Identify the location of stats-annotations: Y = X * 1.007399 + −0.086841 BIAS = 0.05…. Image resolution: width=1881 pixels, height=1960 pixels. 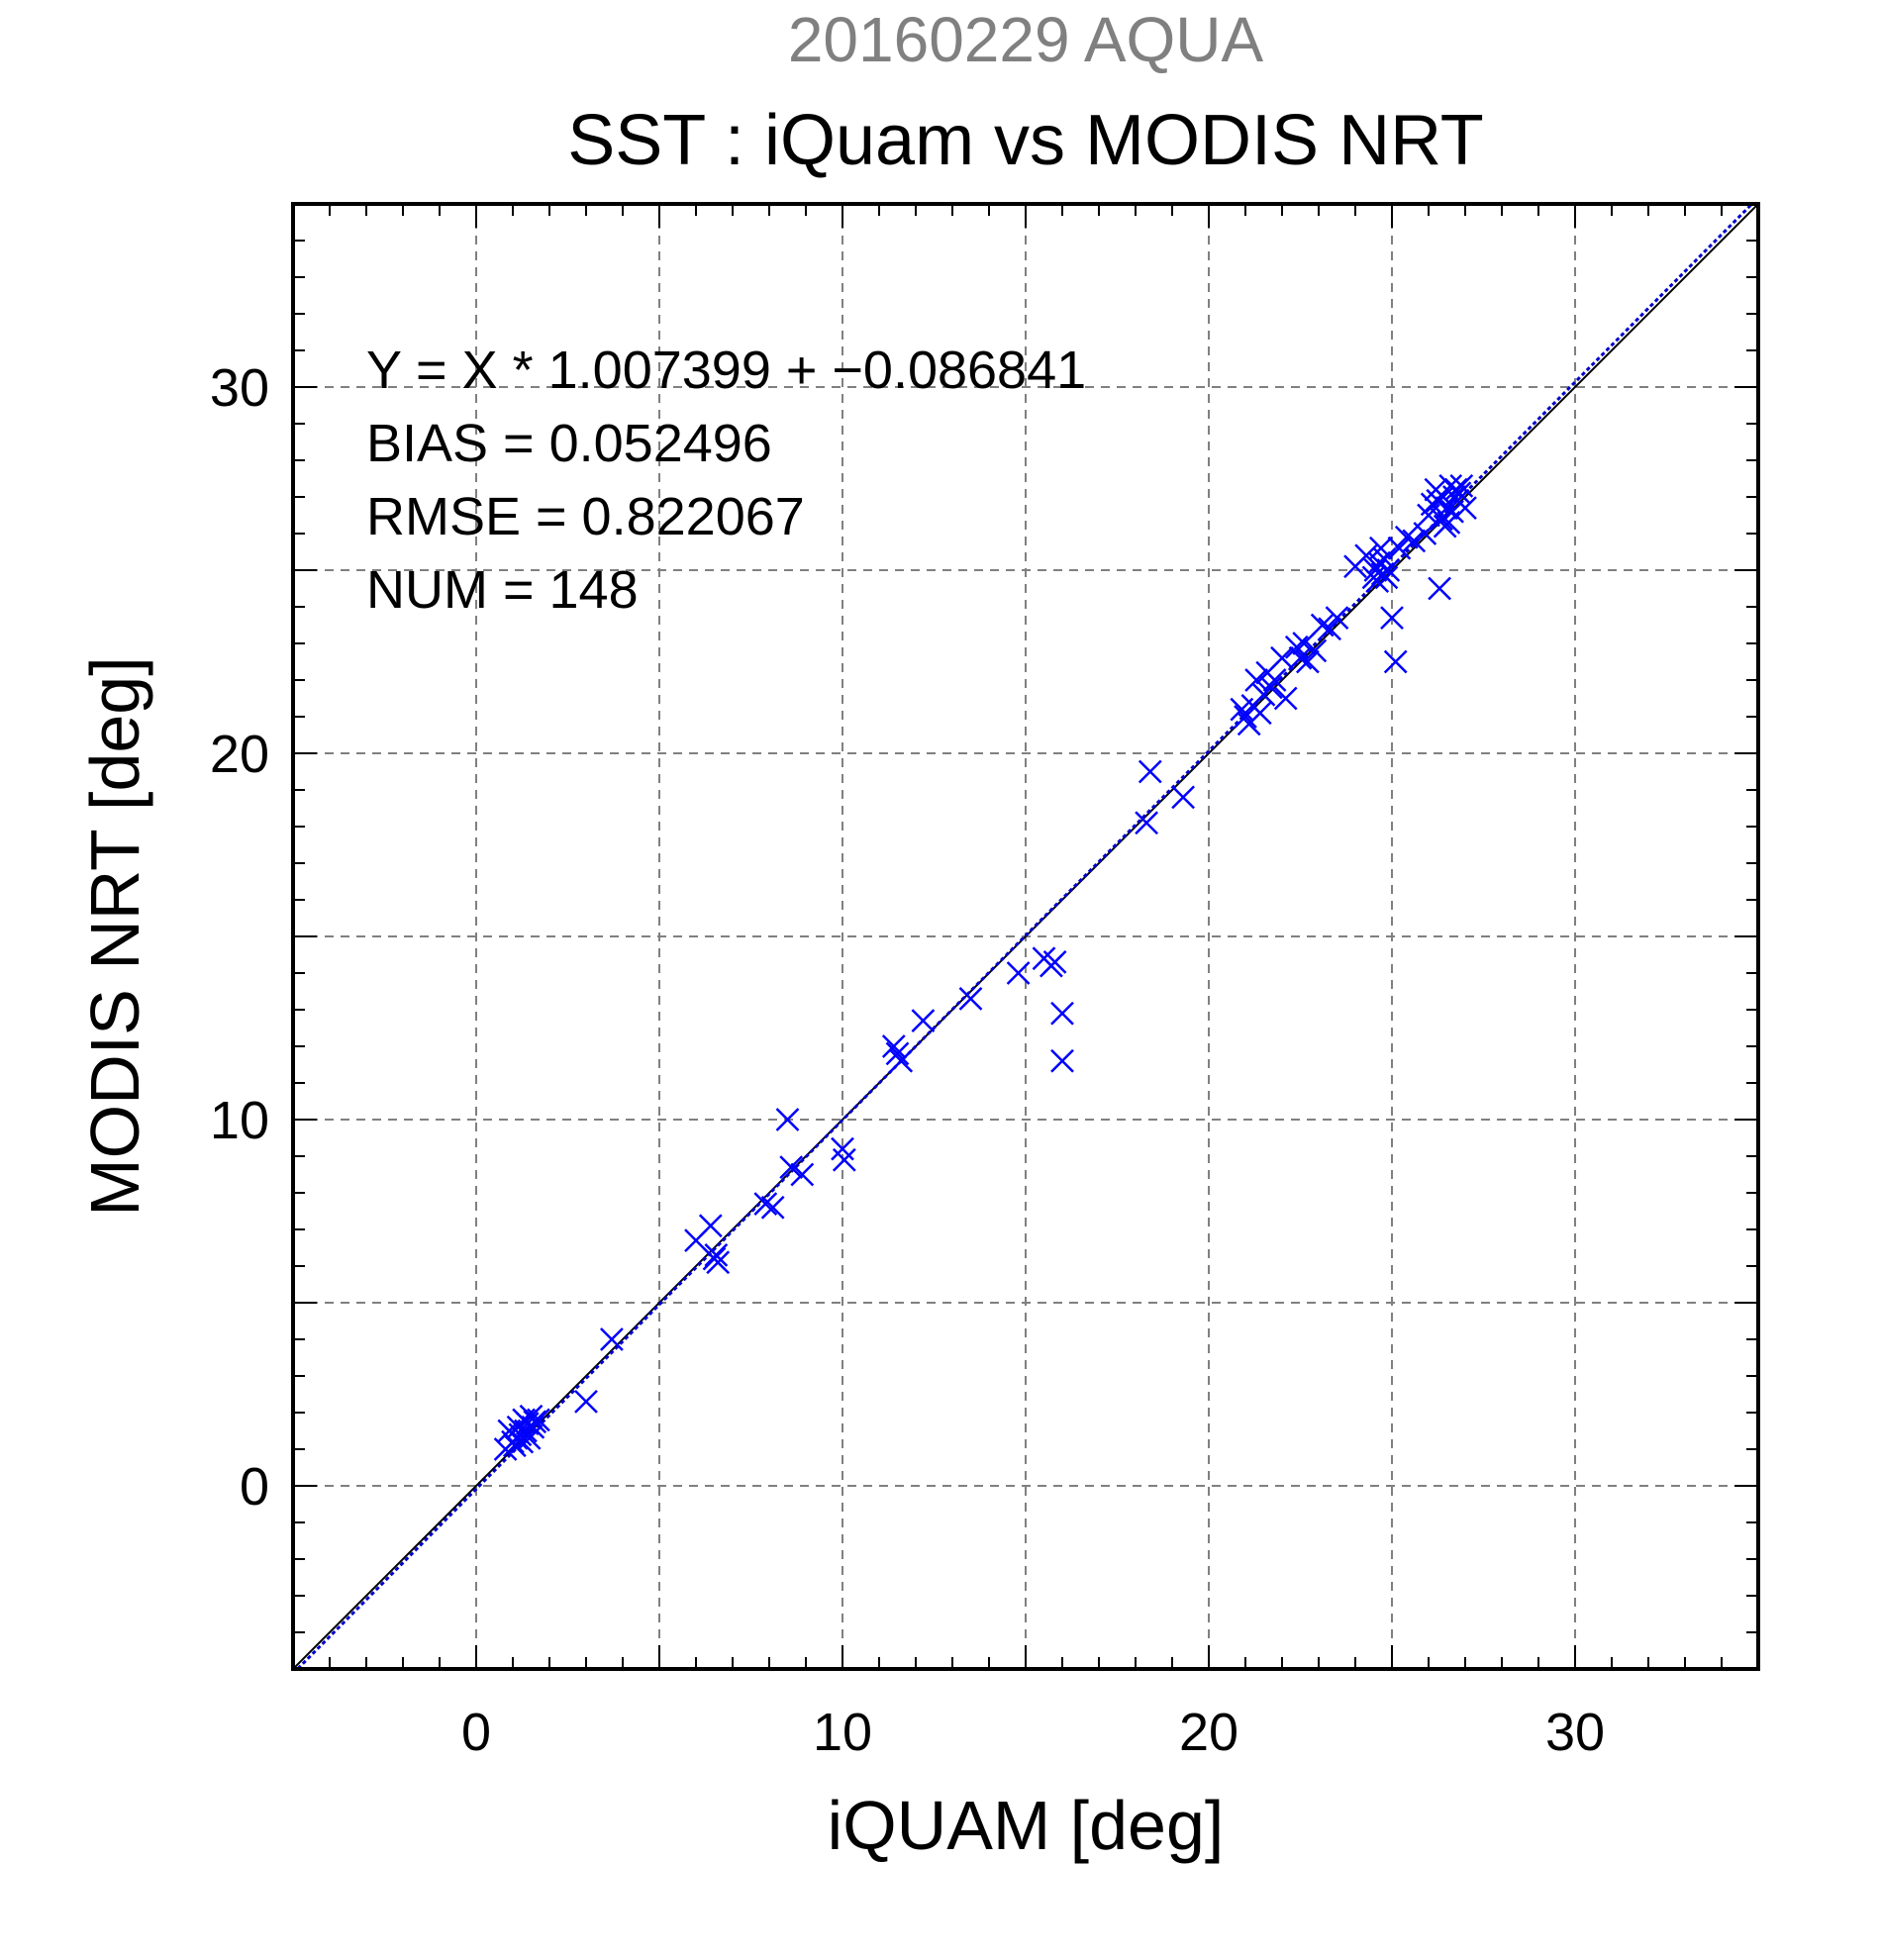
(726, 480).